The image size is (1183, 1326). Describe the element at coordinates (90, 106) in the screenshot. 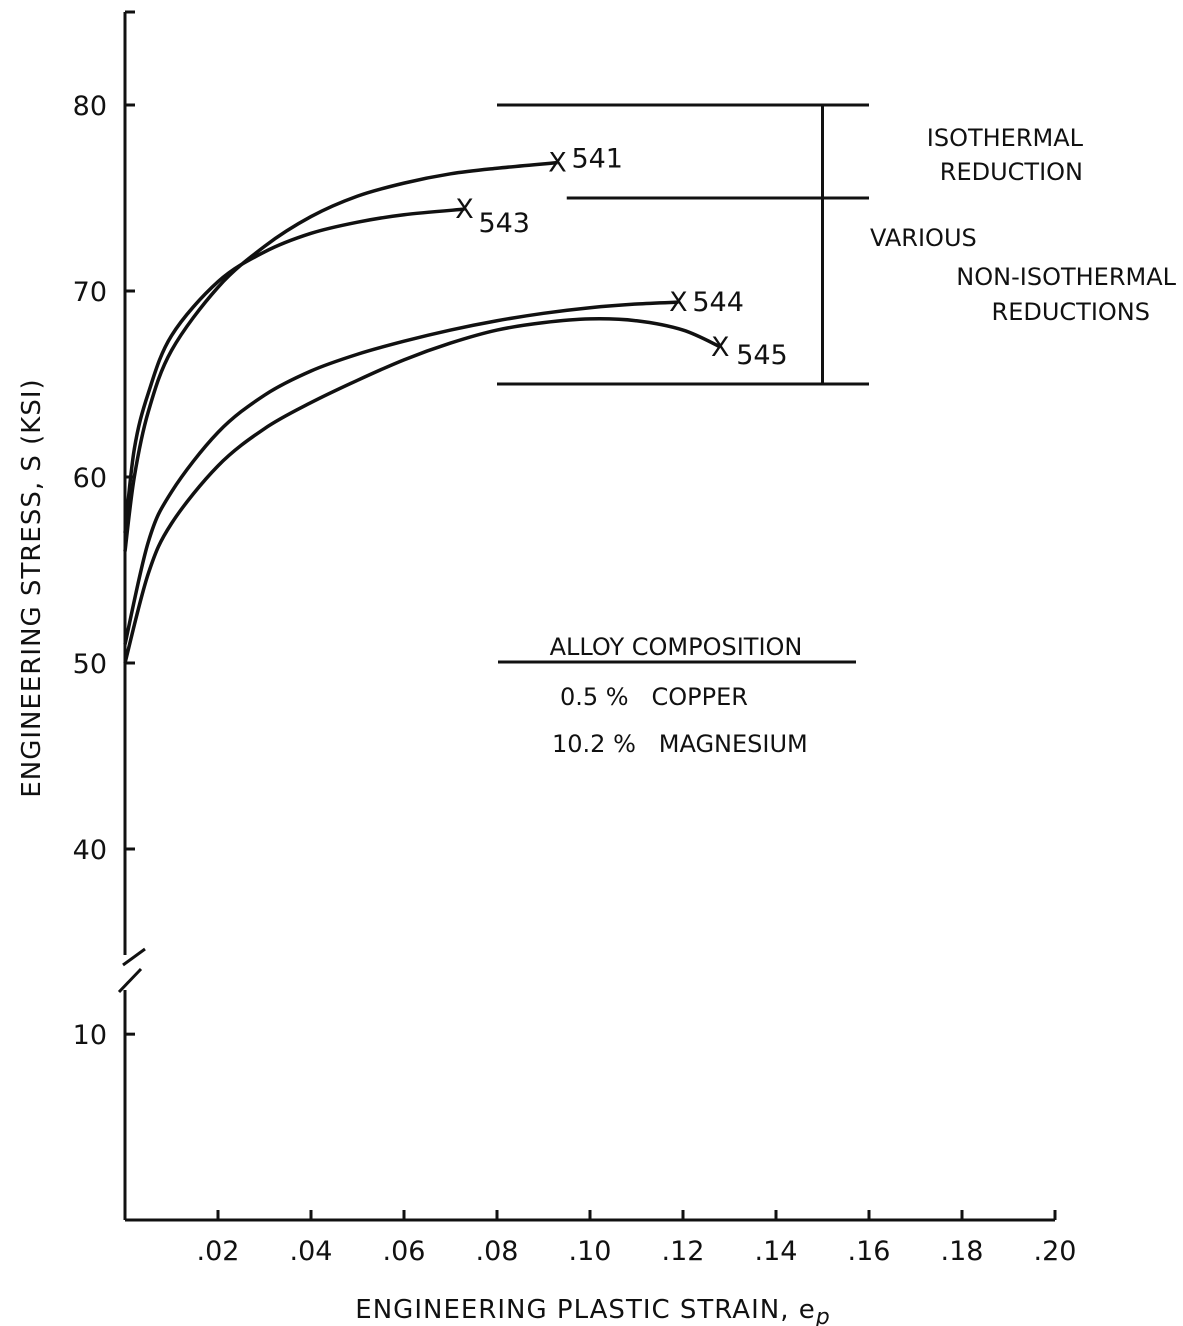

I see `y-tick-label: 80` at that location.